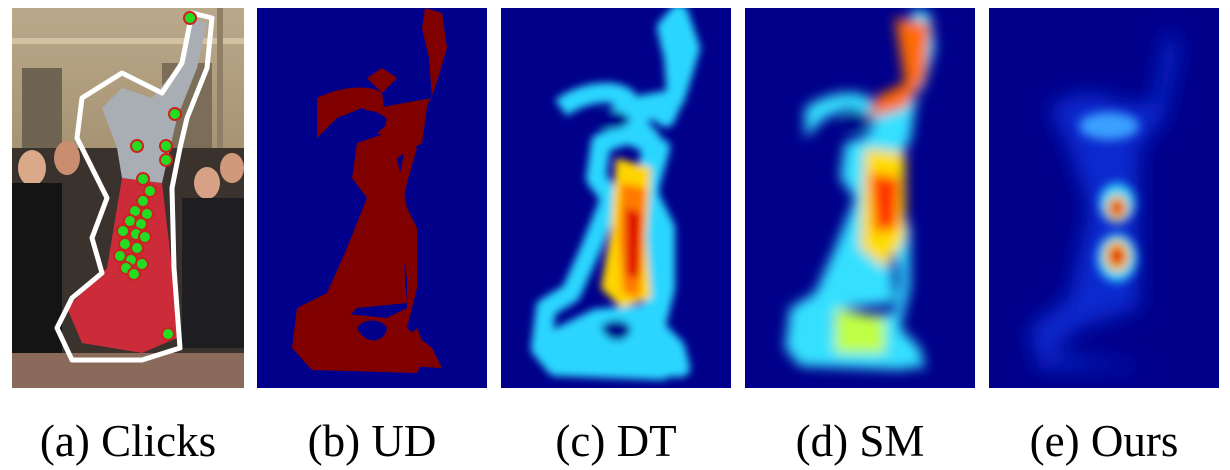 This screenshot has height=470, width=1230. What do you see at coordinates (616, 441) in the screenshot?
I see `caption-c: (c) DT` at bounding box center [616, 441].